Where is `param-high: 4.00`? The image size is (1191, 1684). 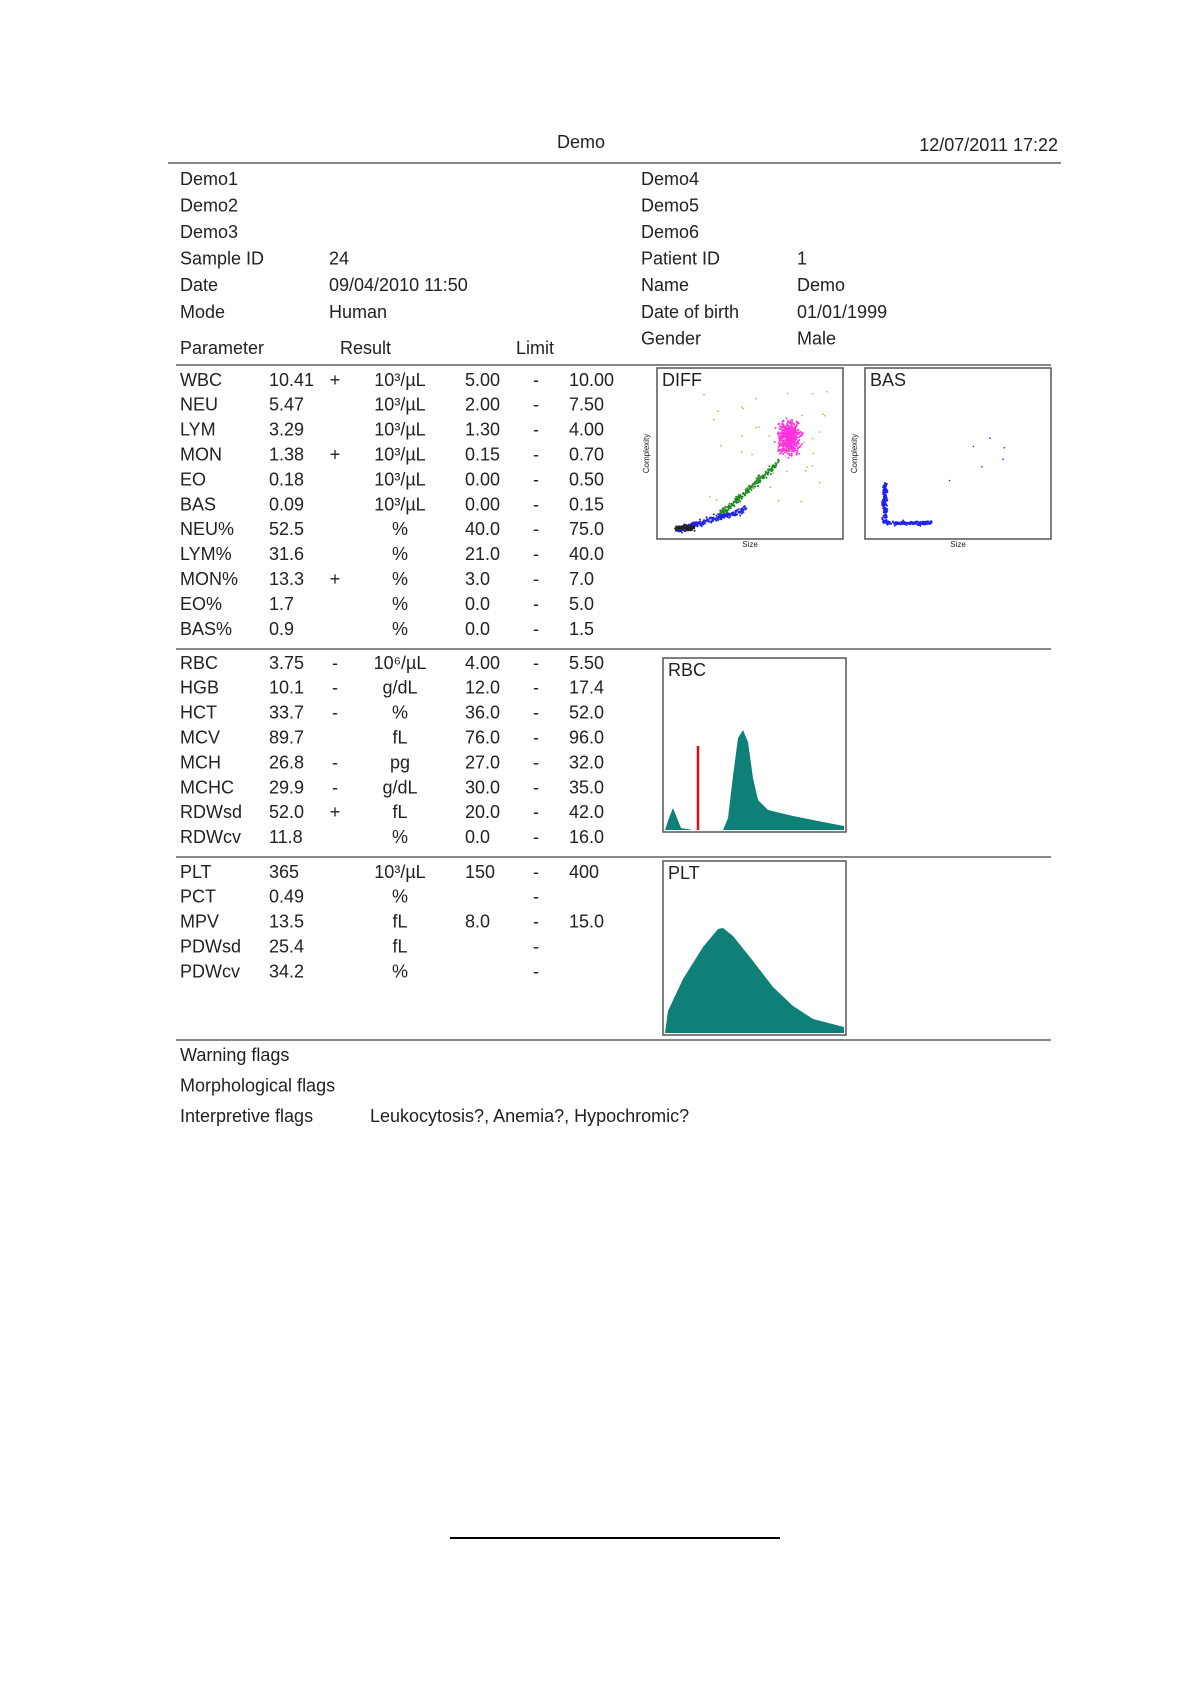 param-high: 4.00 is located at coordinates (586, 430).